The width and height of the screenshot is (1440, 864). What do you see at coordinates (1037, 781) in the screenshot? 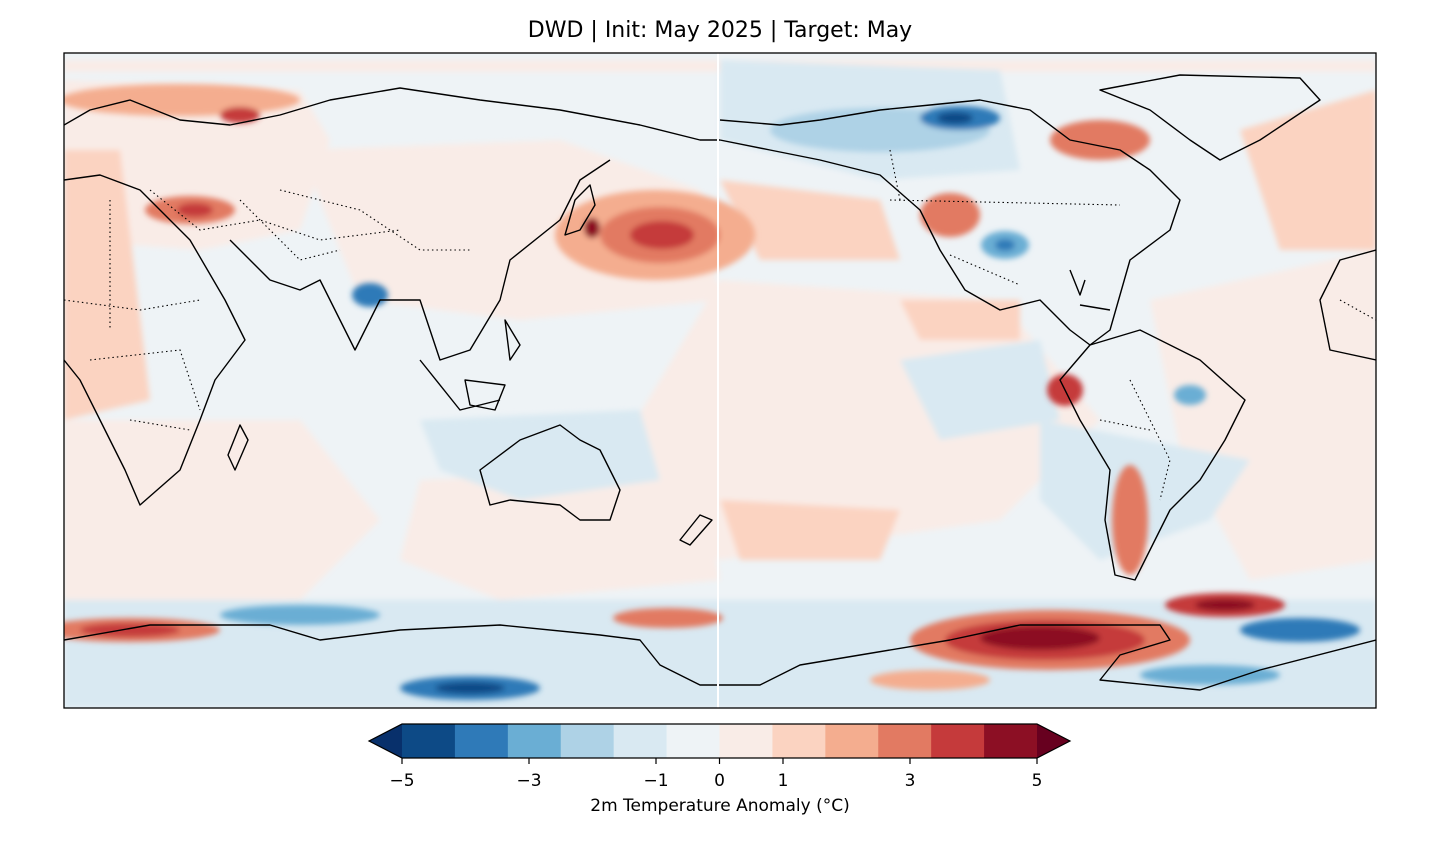
I see `colorbar-tick-label: 5` at bounding box center [1037, 781].